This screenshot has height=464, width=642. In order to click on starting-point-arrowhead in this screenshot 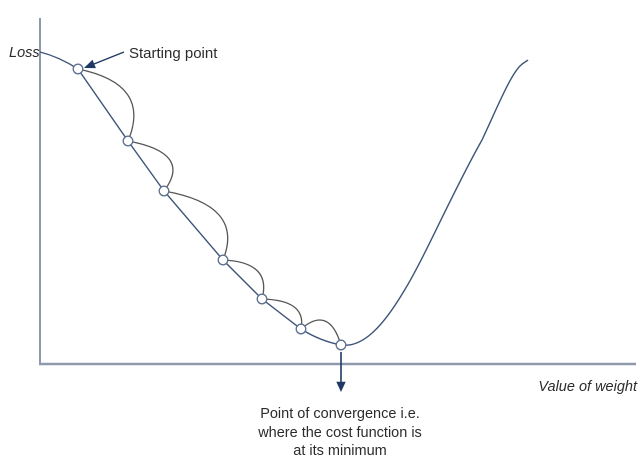, I will do `click(90, 64)`.